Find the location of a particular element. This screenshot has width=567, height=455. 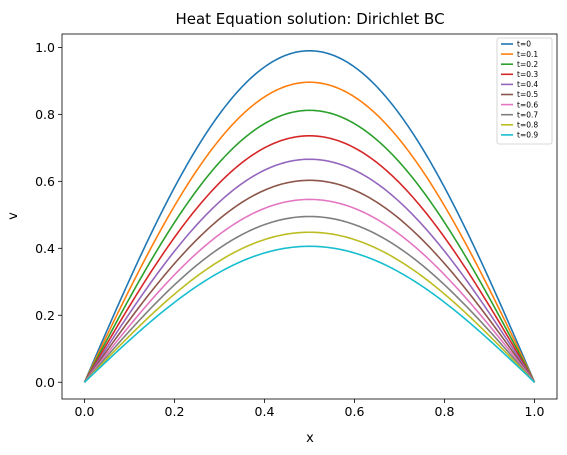

legend-label: t=0.4 is located at coordinates (527, 84).